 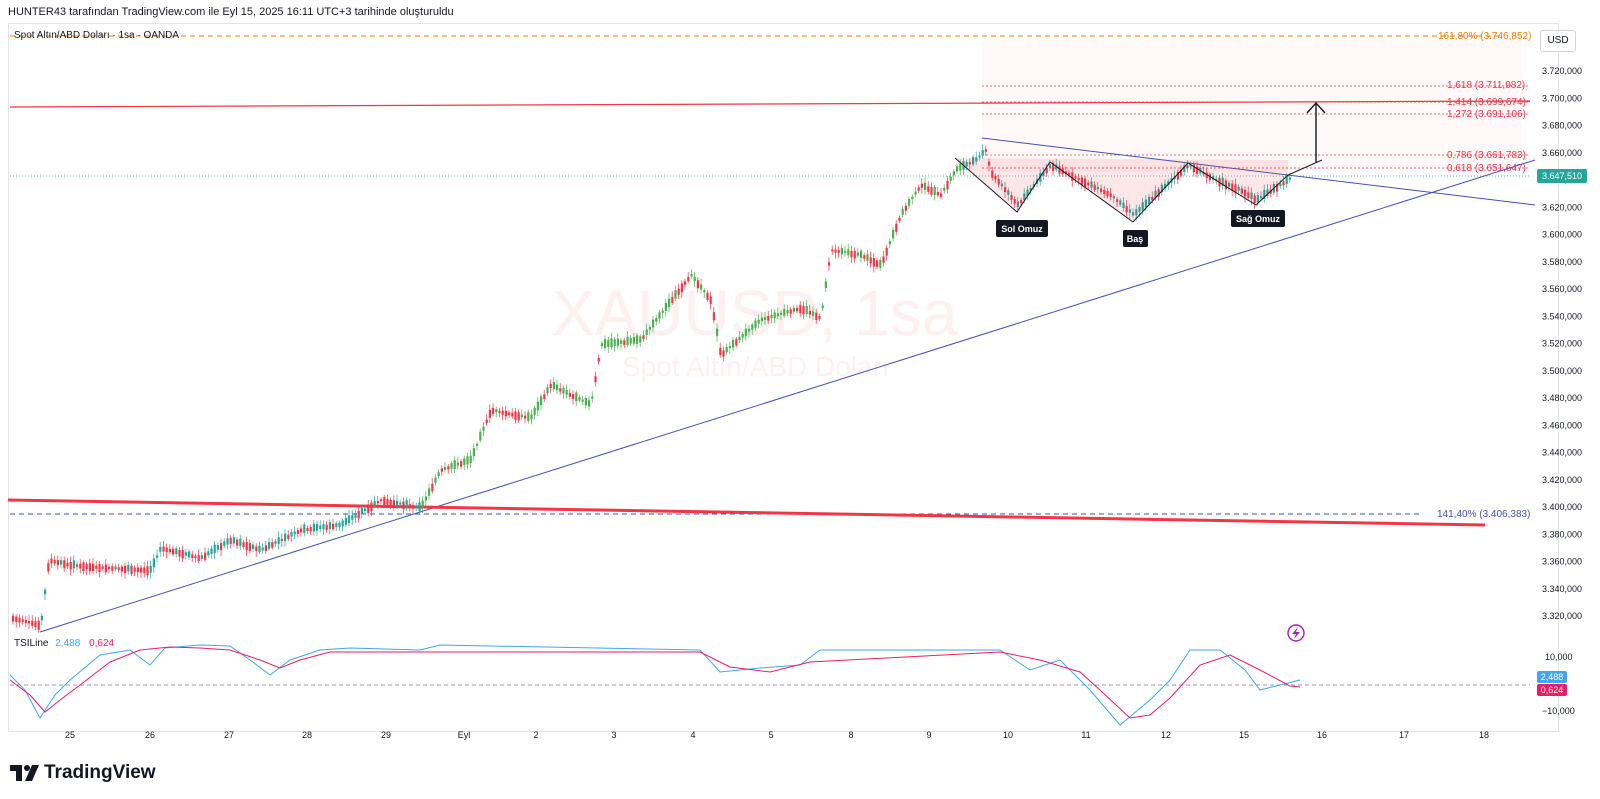 What do you see at coordinates (307, 735) in the screenshot?
I see `time-tick: 28` at bounding box center [307, 735].